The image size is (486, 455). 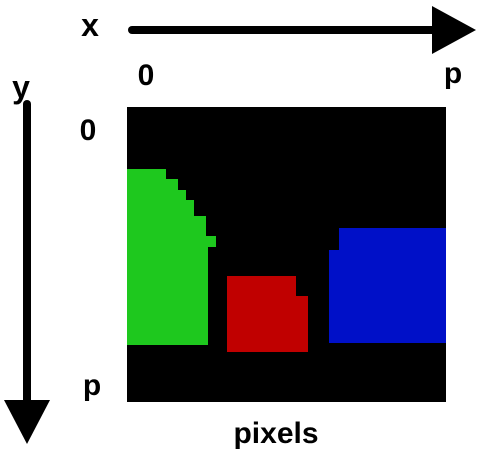 I want to click on x-end-label: p, so click(x=453, y=73).